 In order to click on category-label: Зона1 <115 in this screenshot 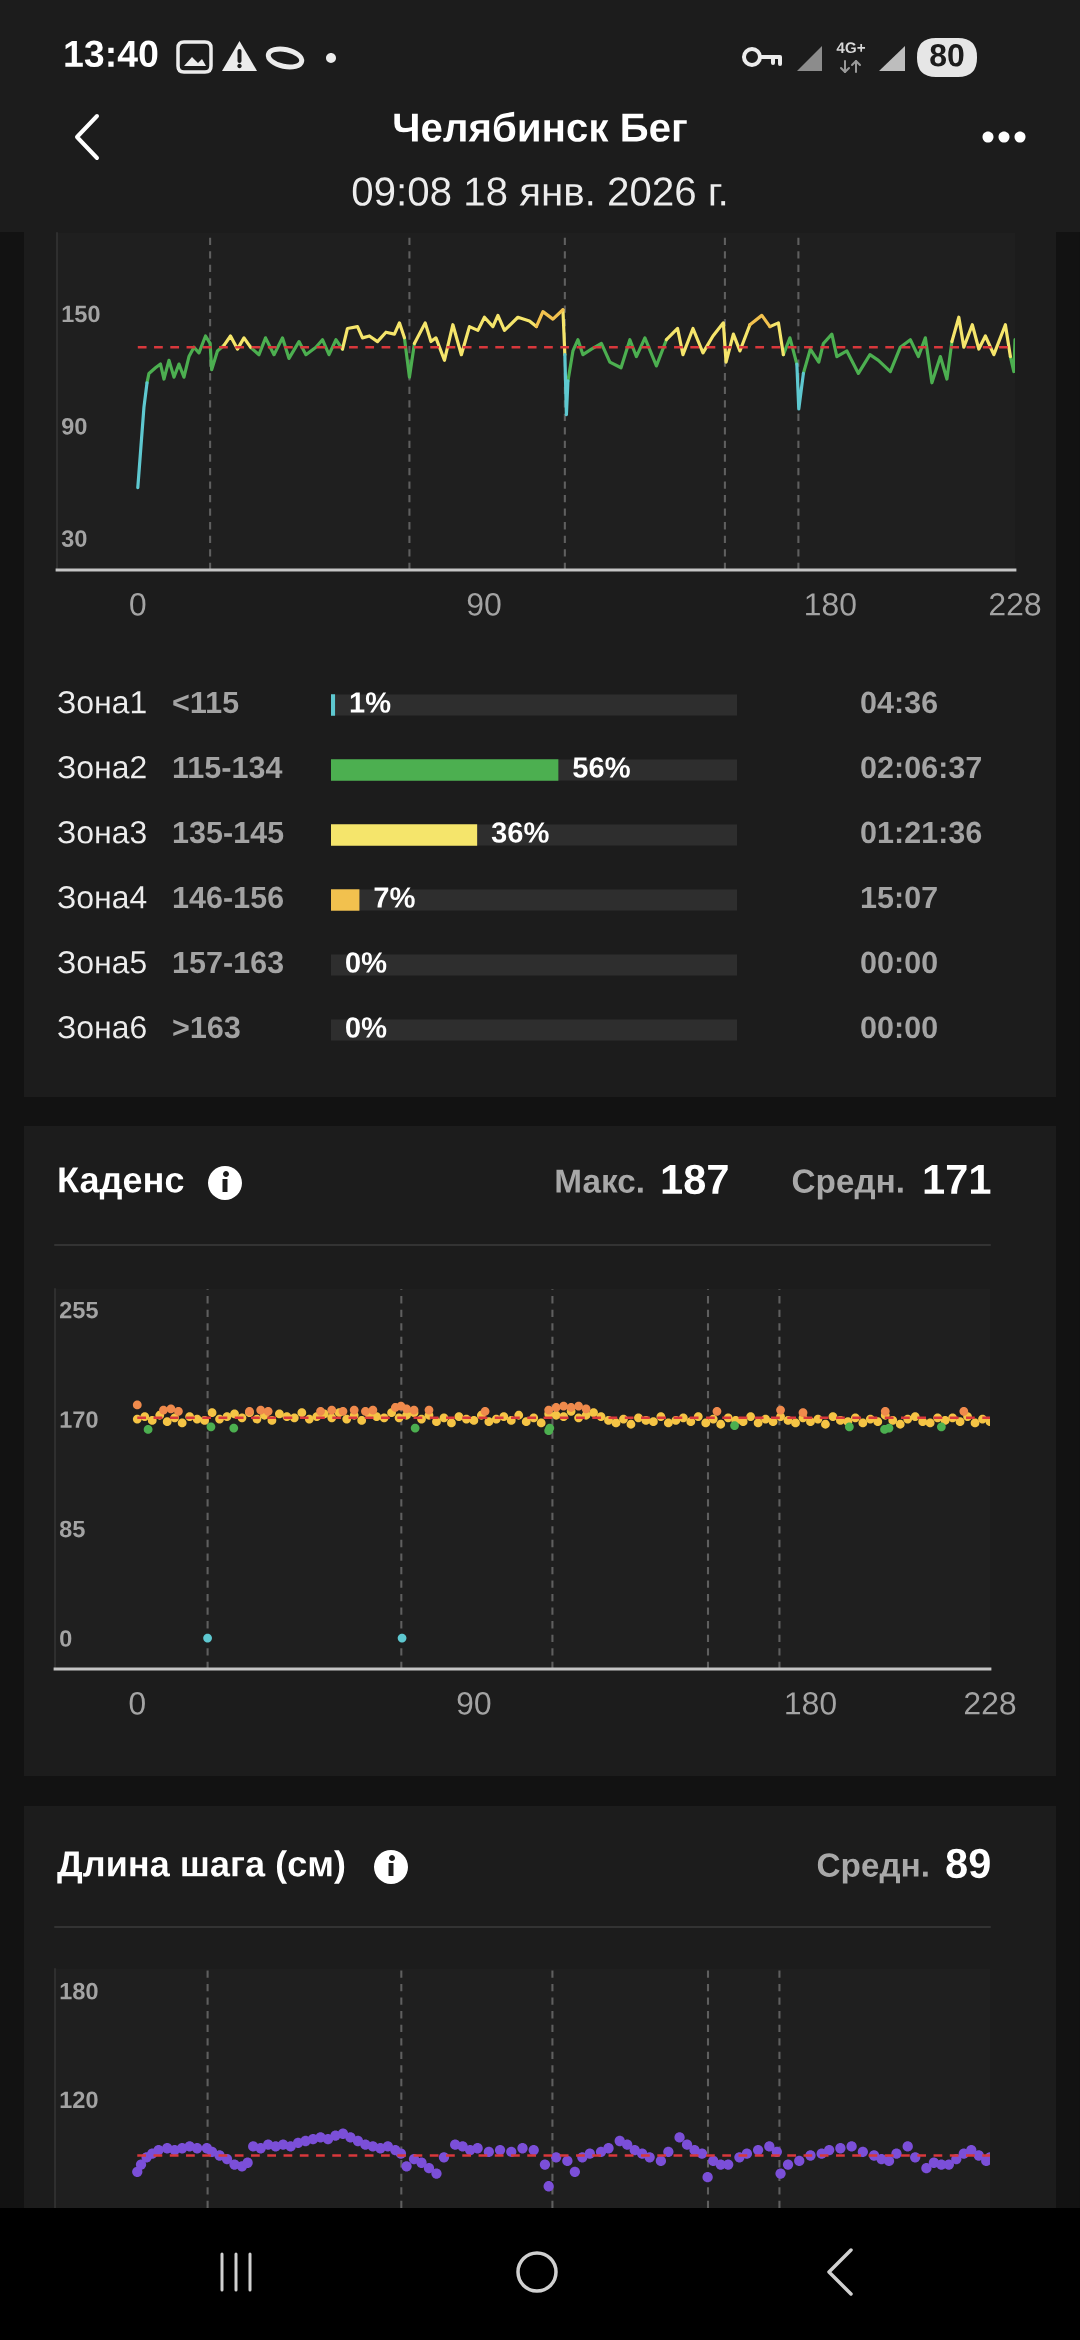, I will do `click(148, 702)`.